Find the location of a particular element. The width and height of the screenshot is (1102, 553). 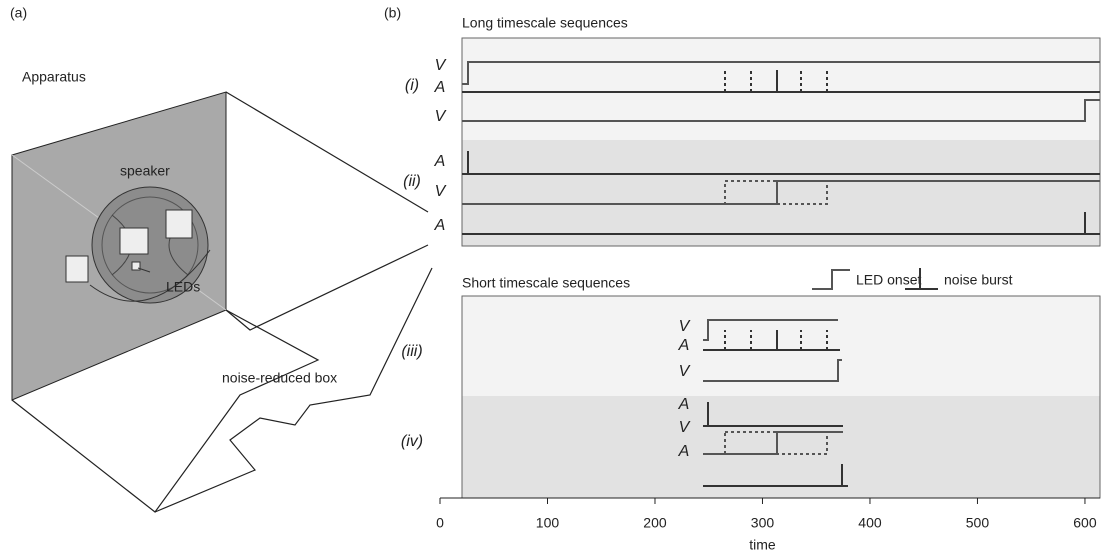

short-panel-light is located at coordinates (781, 346).